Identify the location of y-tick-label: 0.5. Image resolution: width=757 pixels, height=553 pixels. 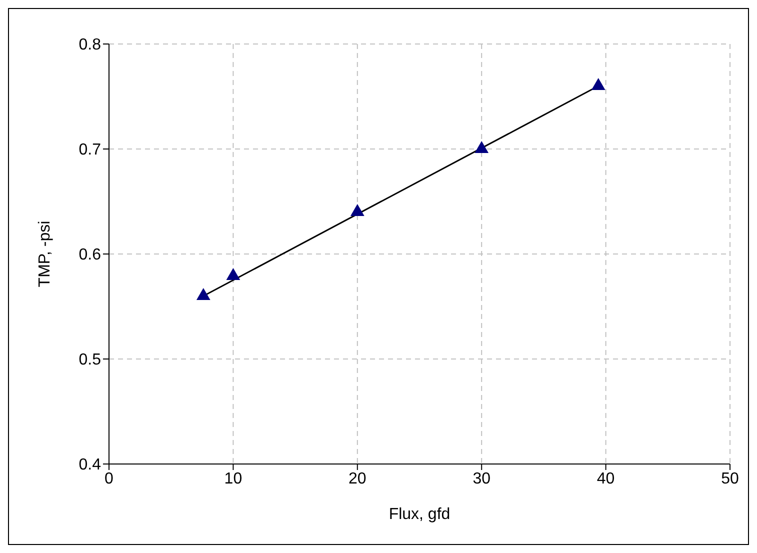
(90, 360).